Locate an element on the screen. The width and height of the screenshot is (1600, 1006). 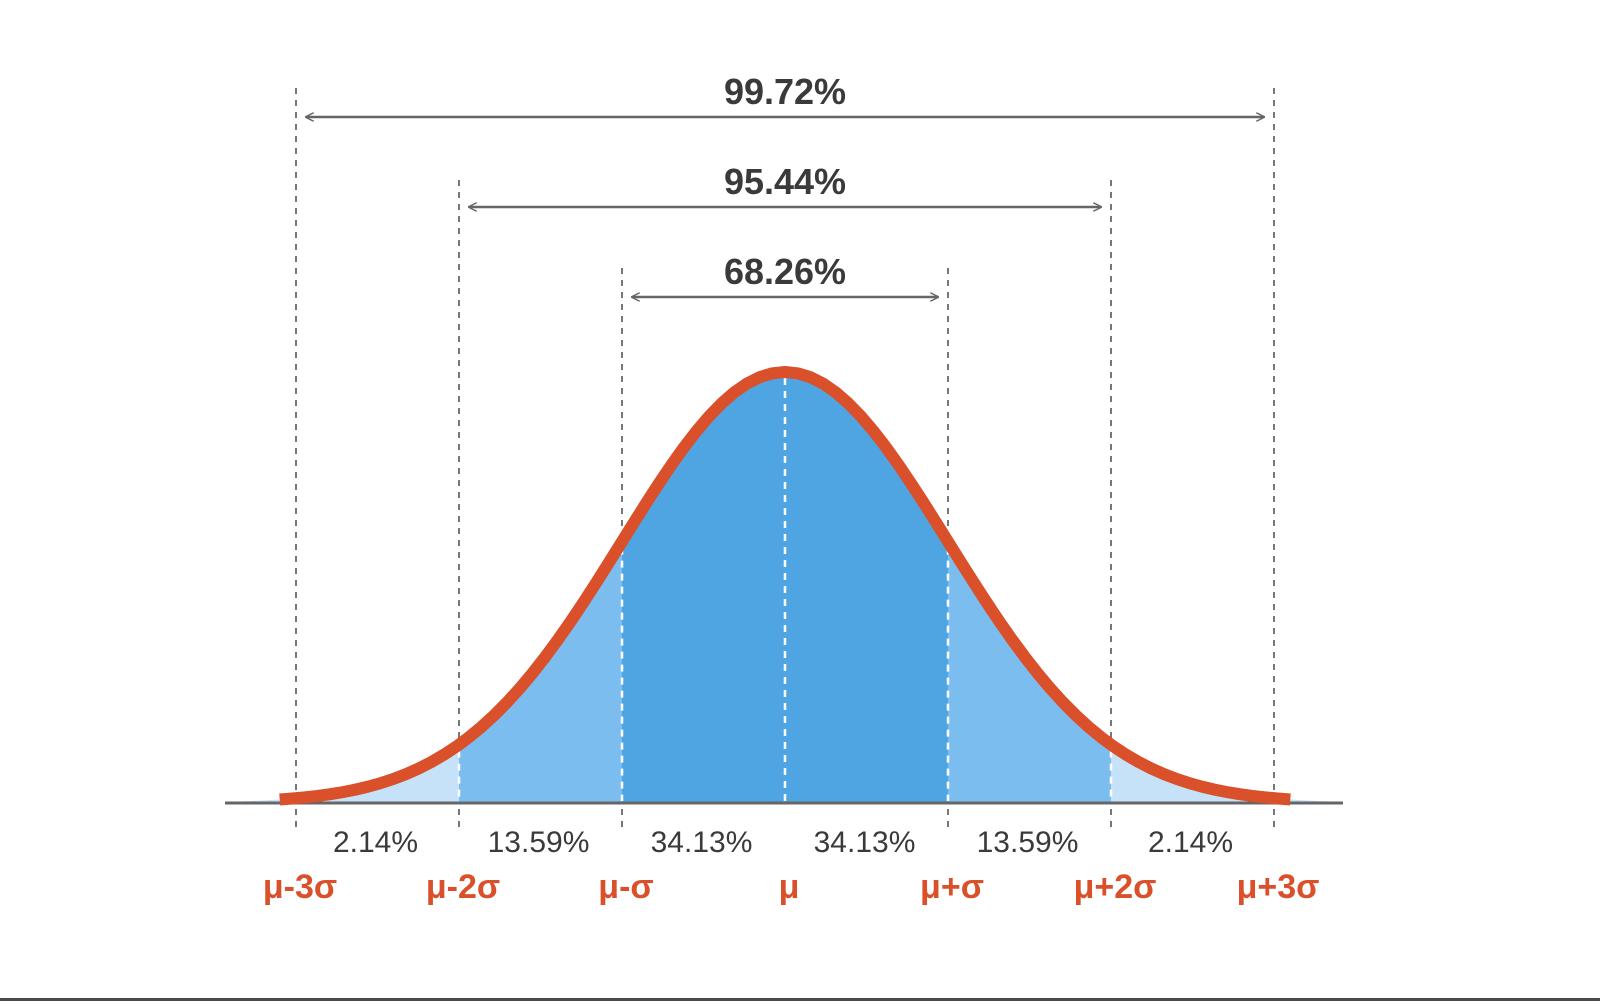
bottom-divider is located at coordinates (800, 999).